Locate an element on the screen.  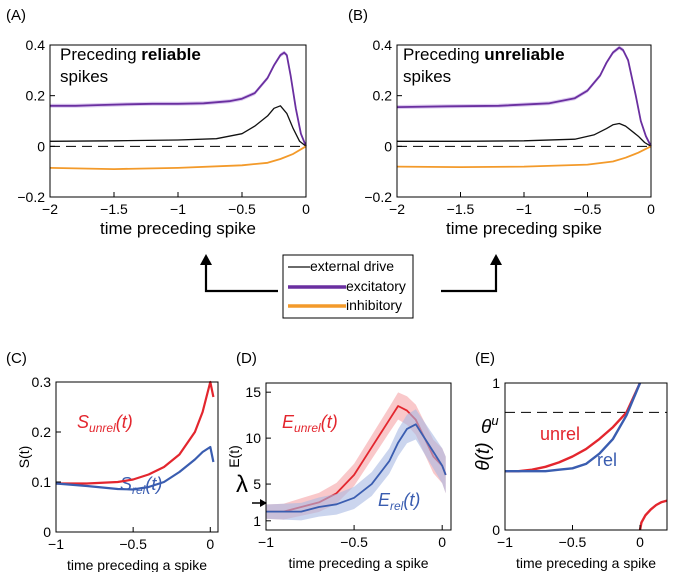
label-e-rel: Erel(t) is located at coordinates (399, 501).